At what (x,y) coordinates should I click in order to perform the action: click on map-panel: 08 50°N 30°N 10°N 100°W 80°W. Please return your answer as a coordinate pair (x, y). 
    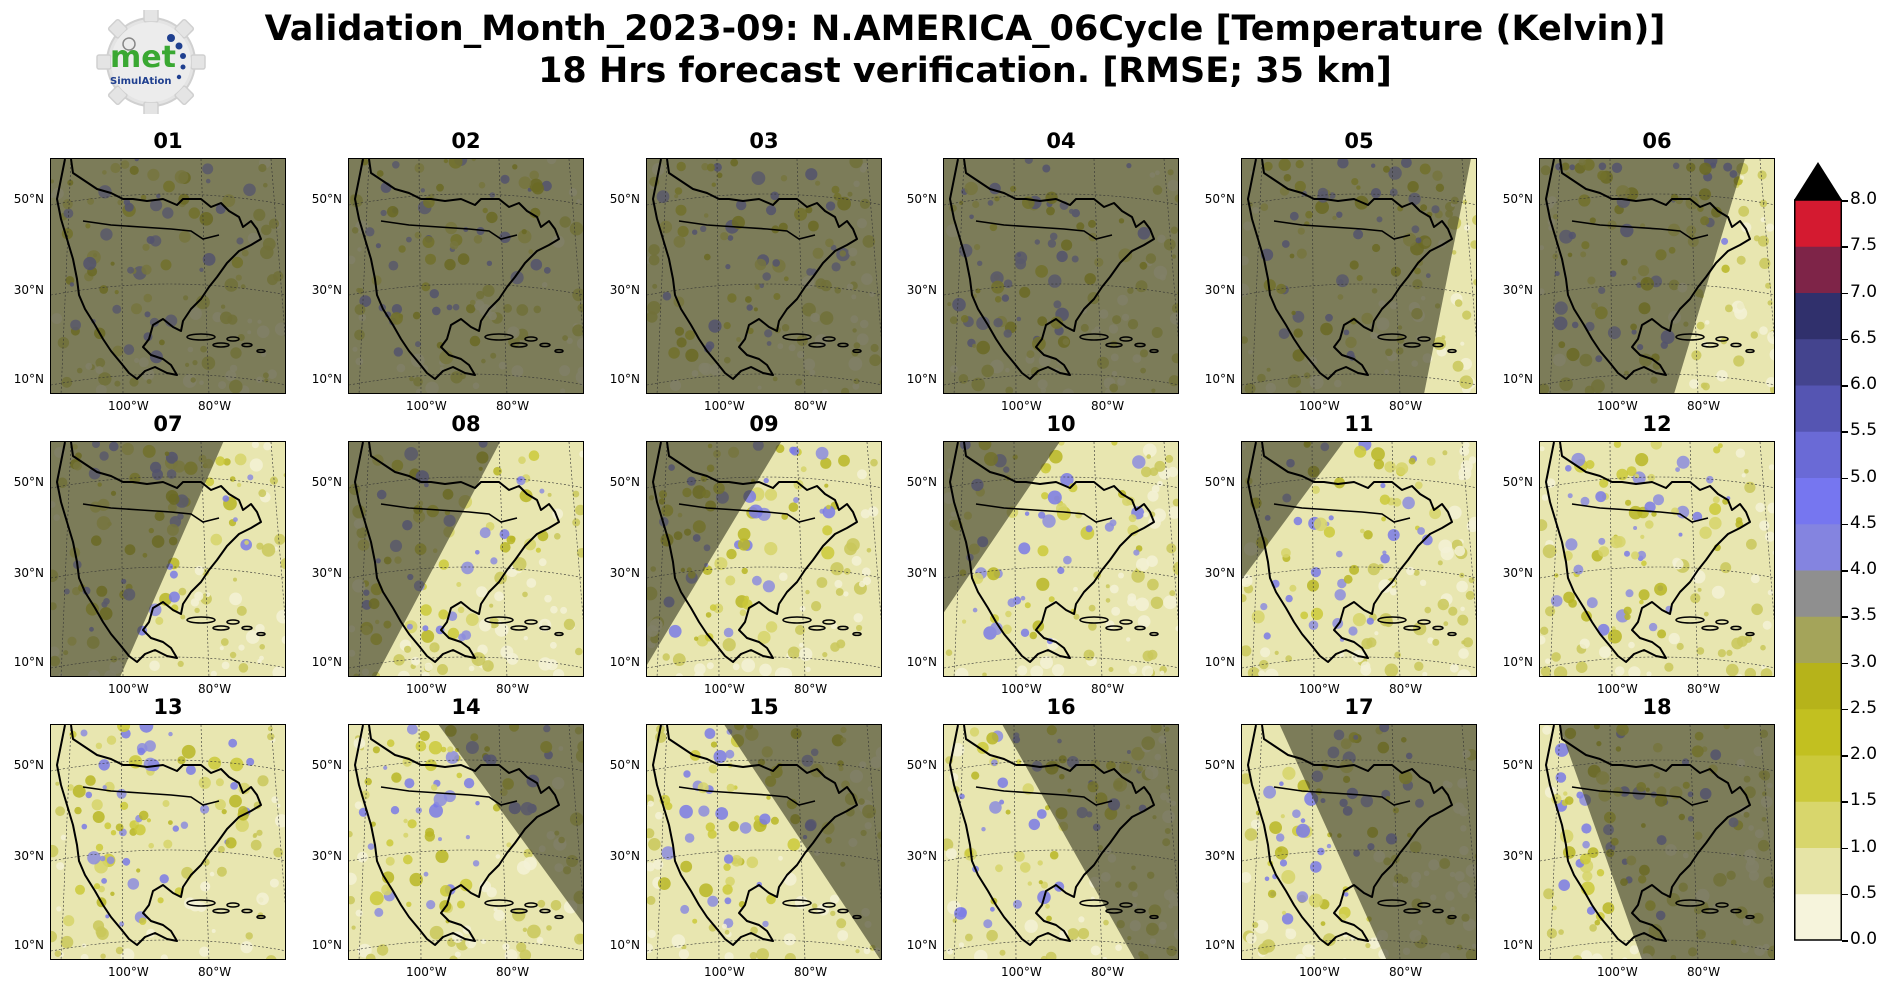
    Looking at the image, I should click on (448, 554).